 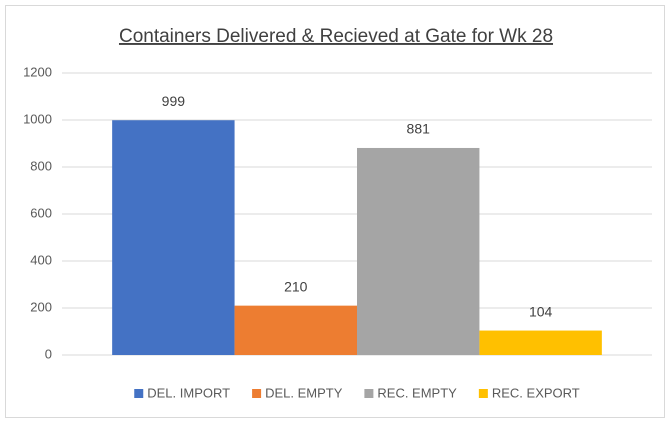 What do you see at coordinates (41, 259) in the screenshot?
I see `y-tick-label: 400` at bounding box center [41, 259].